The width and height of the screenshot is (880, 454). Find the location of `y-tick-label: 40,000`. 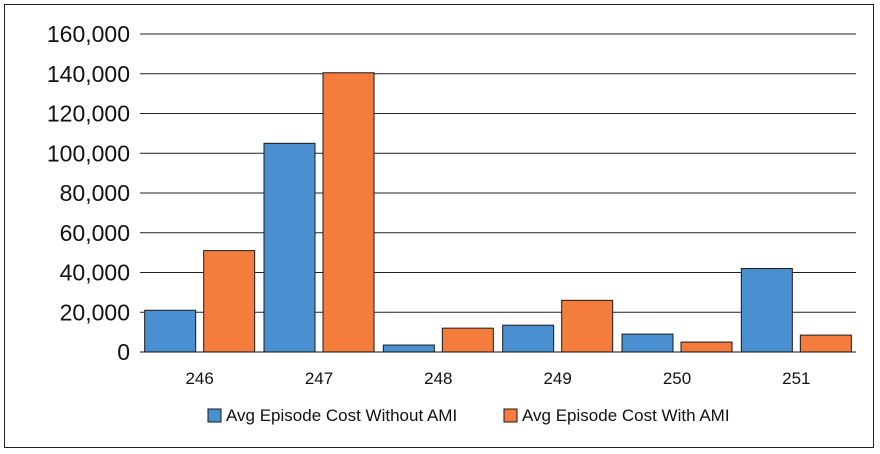

y-tick-label: 40,000 is located at coordinates (95, 273).